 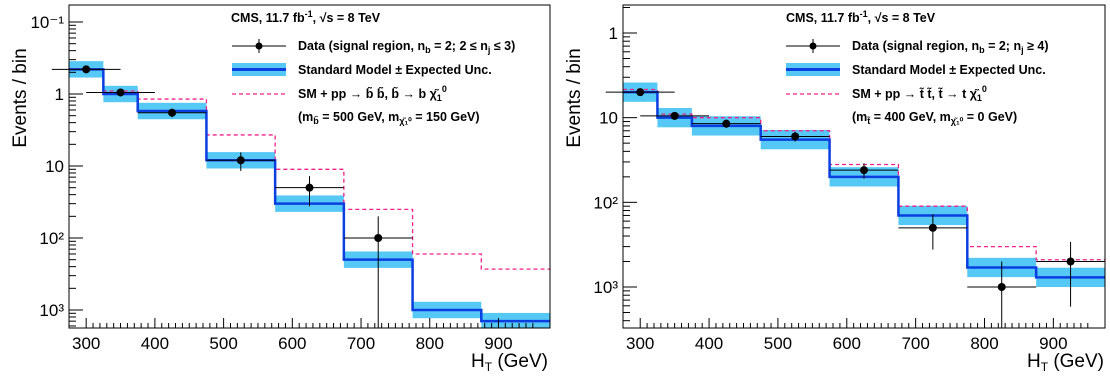 What do you see at coordinates (640, 343) in the screenshot?
I see `right-x-tick-label: 300` at bounding box center [640, 343].